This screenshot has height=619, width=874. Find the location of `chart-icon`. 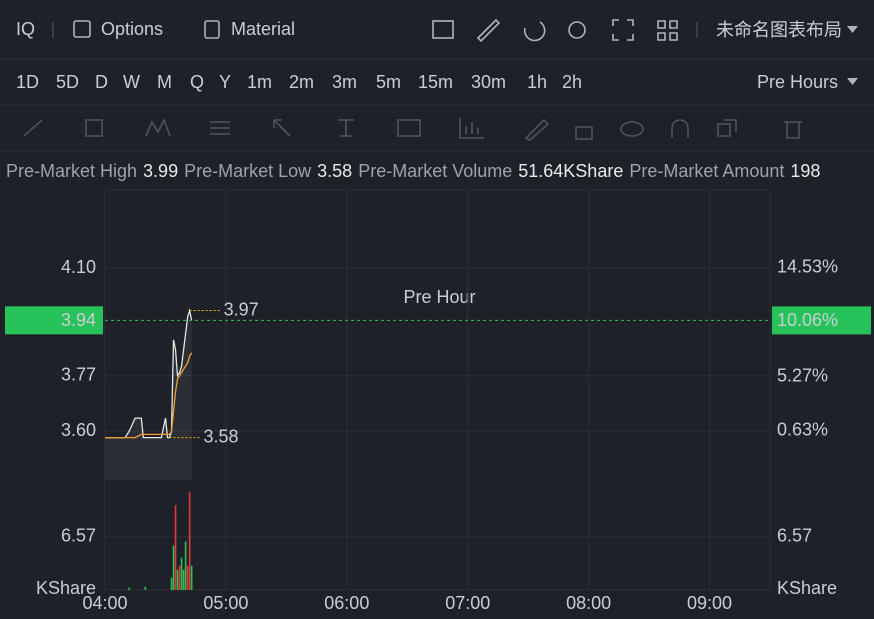

chart-icon is located at coordinates (443, 29).